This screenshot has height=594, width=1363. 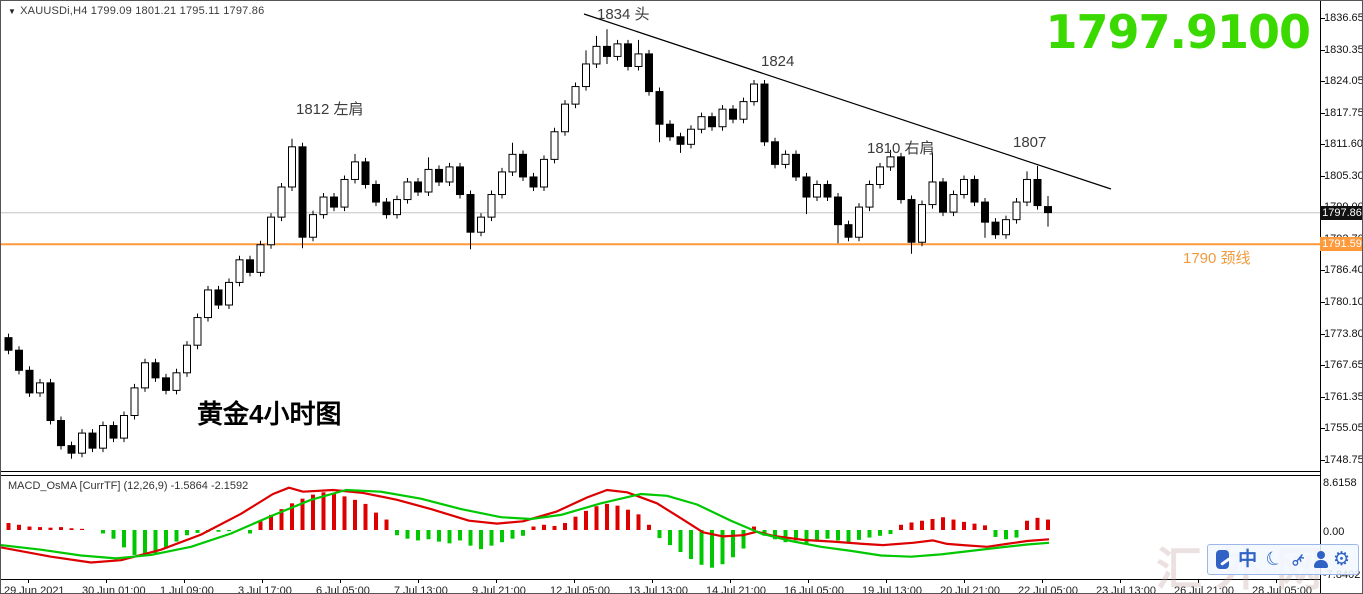 What do you see at coordinates (1223, 559) in the screenshot?
I see `dial-icon` at bounding box center [1223, 559].